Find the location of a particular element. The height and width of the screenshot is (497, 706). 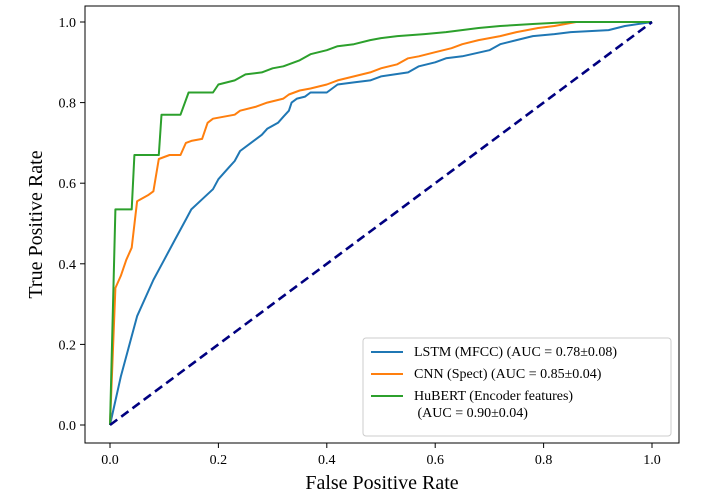

y-tick-label: 0.4 is located at coordinates (68, 265).